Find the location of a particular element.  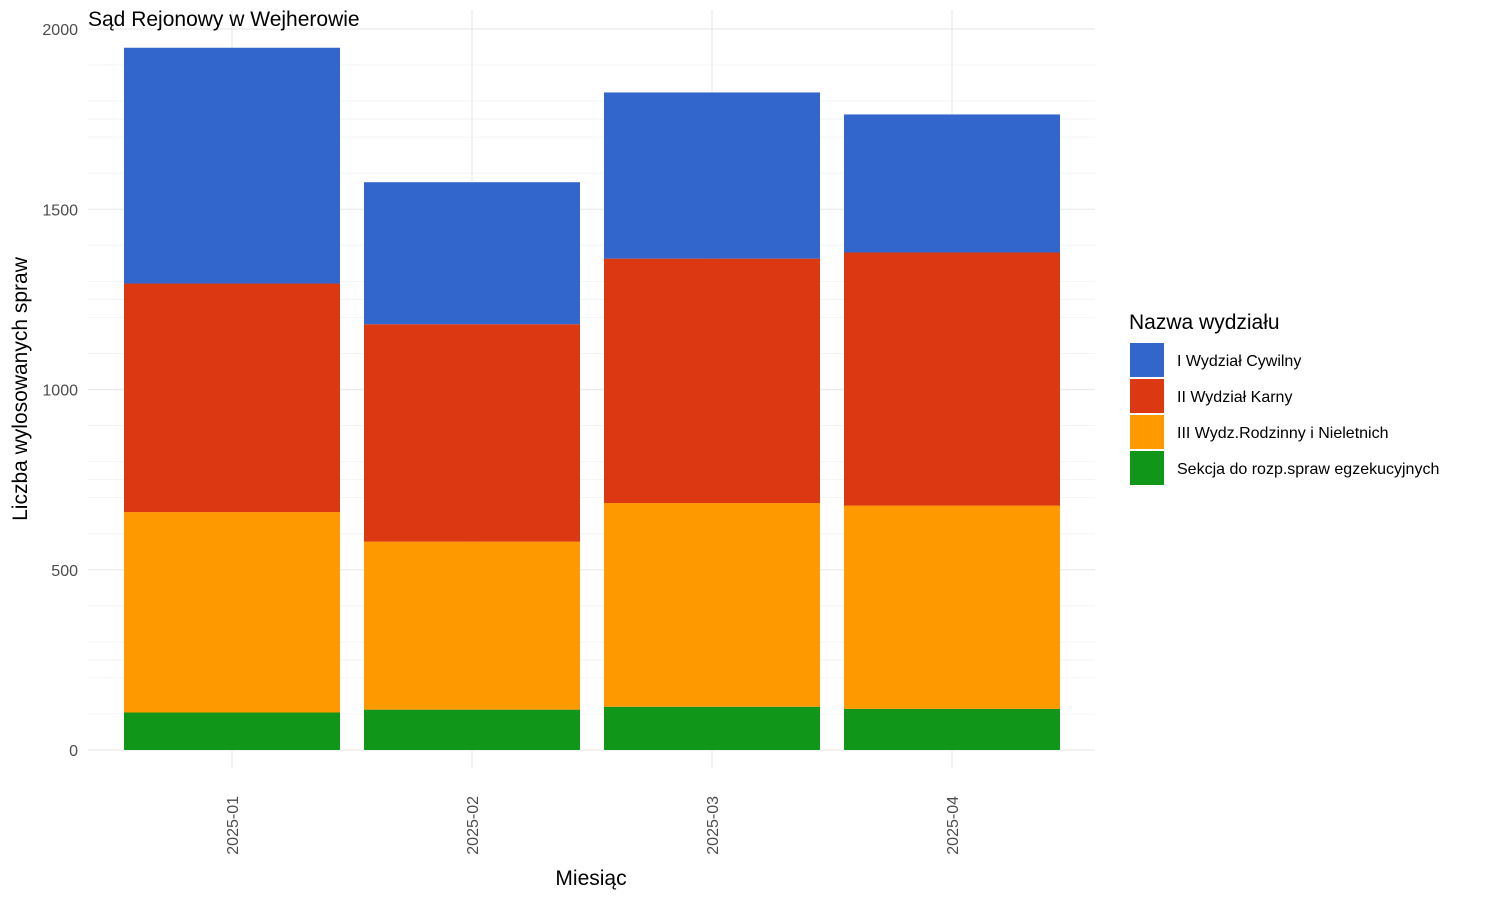

y-tick-label: 1000 is located at coordinates (60, 391).